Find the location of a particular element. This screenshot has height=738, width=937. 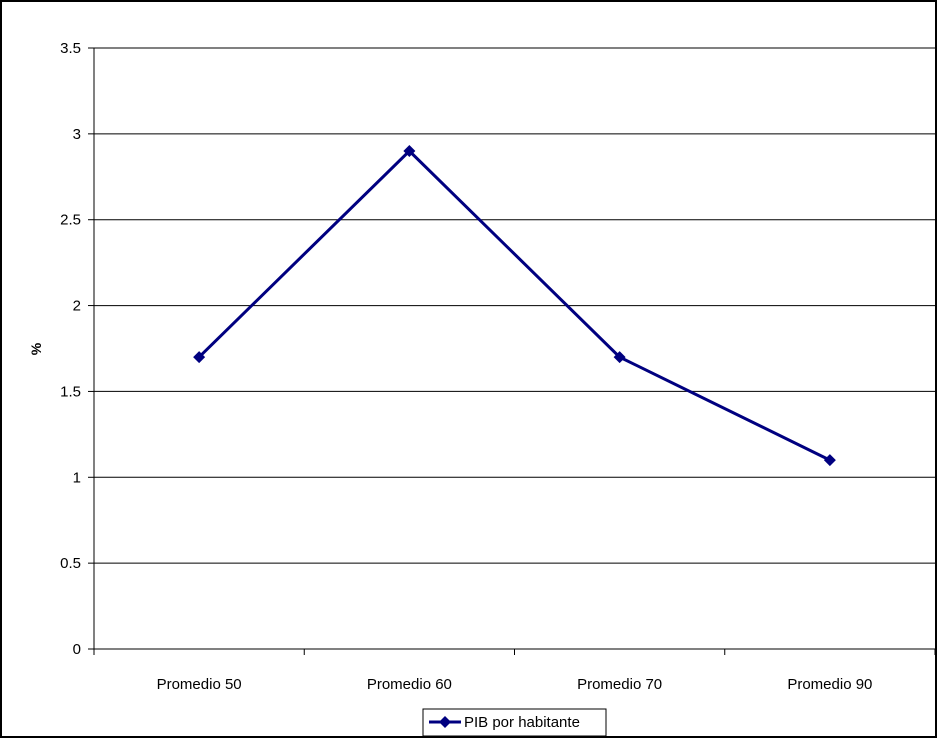

x-tick-label: Promedio 50 is located at coordinates (199, 684).